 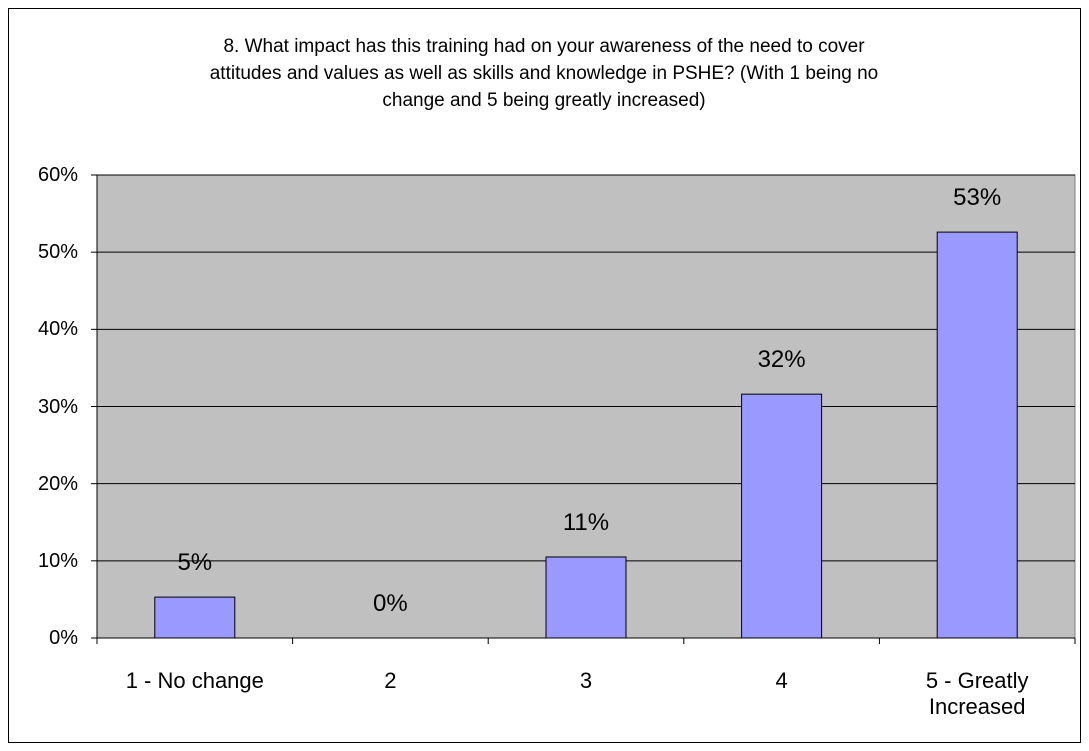 I want to click on data-label: 0%, so click(x=390, y=603).